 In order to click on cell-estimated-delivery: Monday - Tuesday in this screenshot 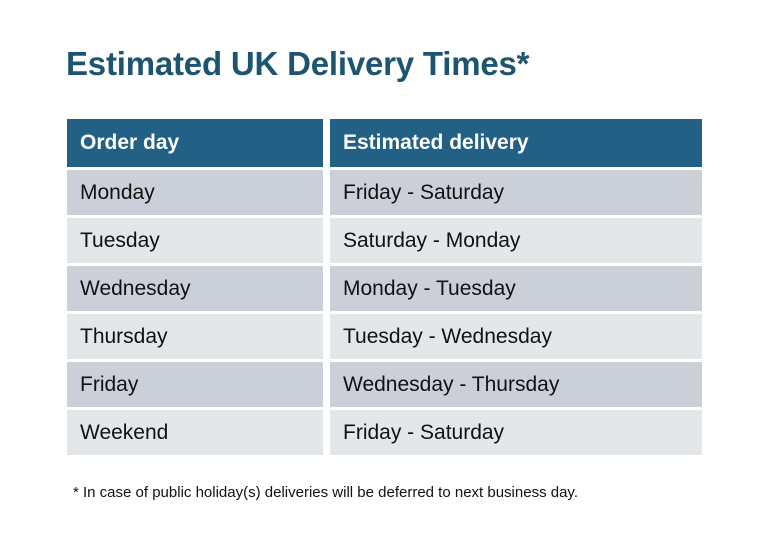, I will do `click(516, 288)`.